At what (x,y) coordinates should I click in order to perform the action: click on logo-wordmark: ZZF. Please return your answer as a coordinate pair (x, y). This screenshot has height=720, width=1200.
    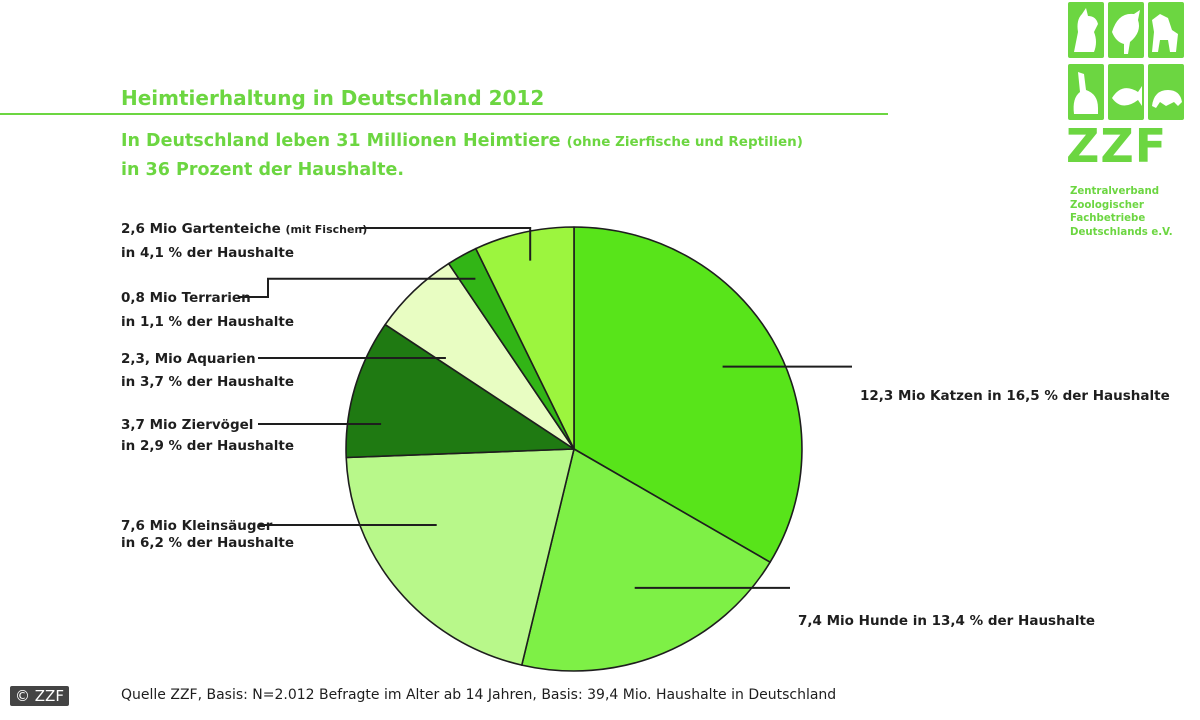
    Looking at the image, I should click on (1117, 146).